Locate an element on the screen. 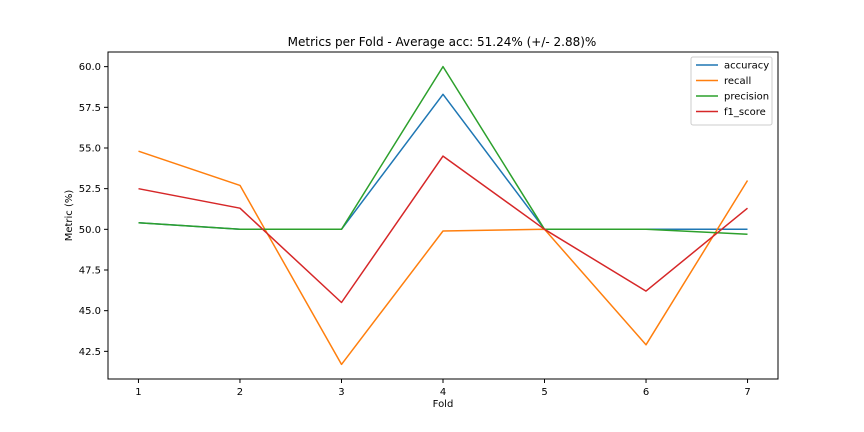 Image resolution: width=864 pixels, height=432 pixels. y-tick-label: 45.0 is located at coordinates (90, 311).